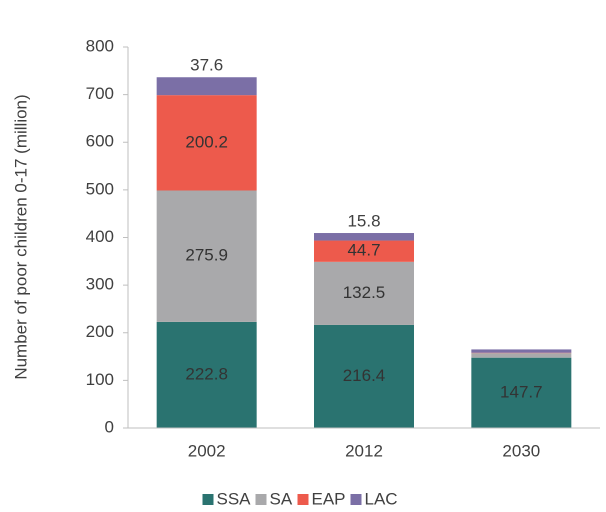 The height and width of the screenshot is (512, 606). I want to click on value-label: 200.2, so click(206, 141).